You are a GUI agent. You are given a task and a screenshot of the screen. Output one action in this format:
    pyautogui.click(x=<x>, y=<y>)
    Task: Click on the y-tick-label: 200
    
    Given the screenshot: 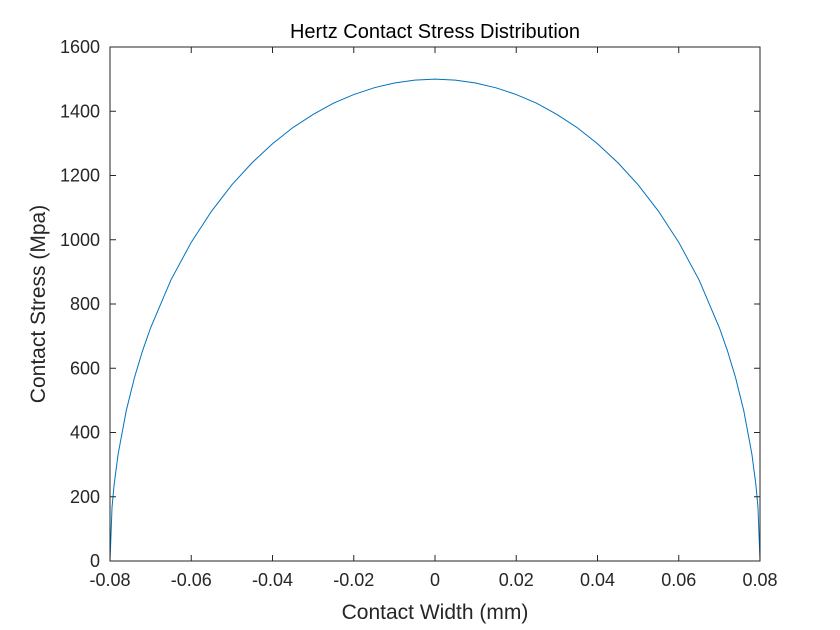 What is the action you would take?
    pyautogui.click(x=85, y=497)
    